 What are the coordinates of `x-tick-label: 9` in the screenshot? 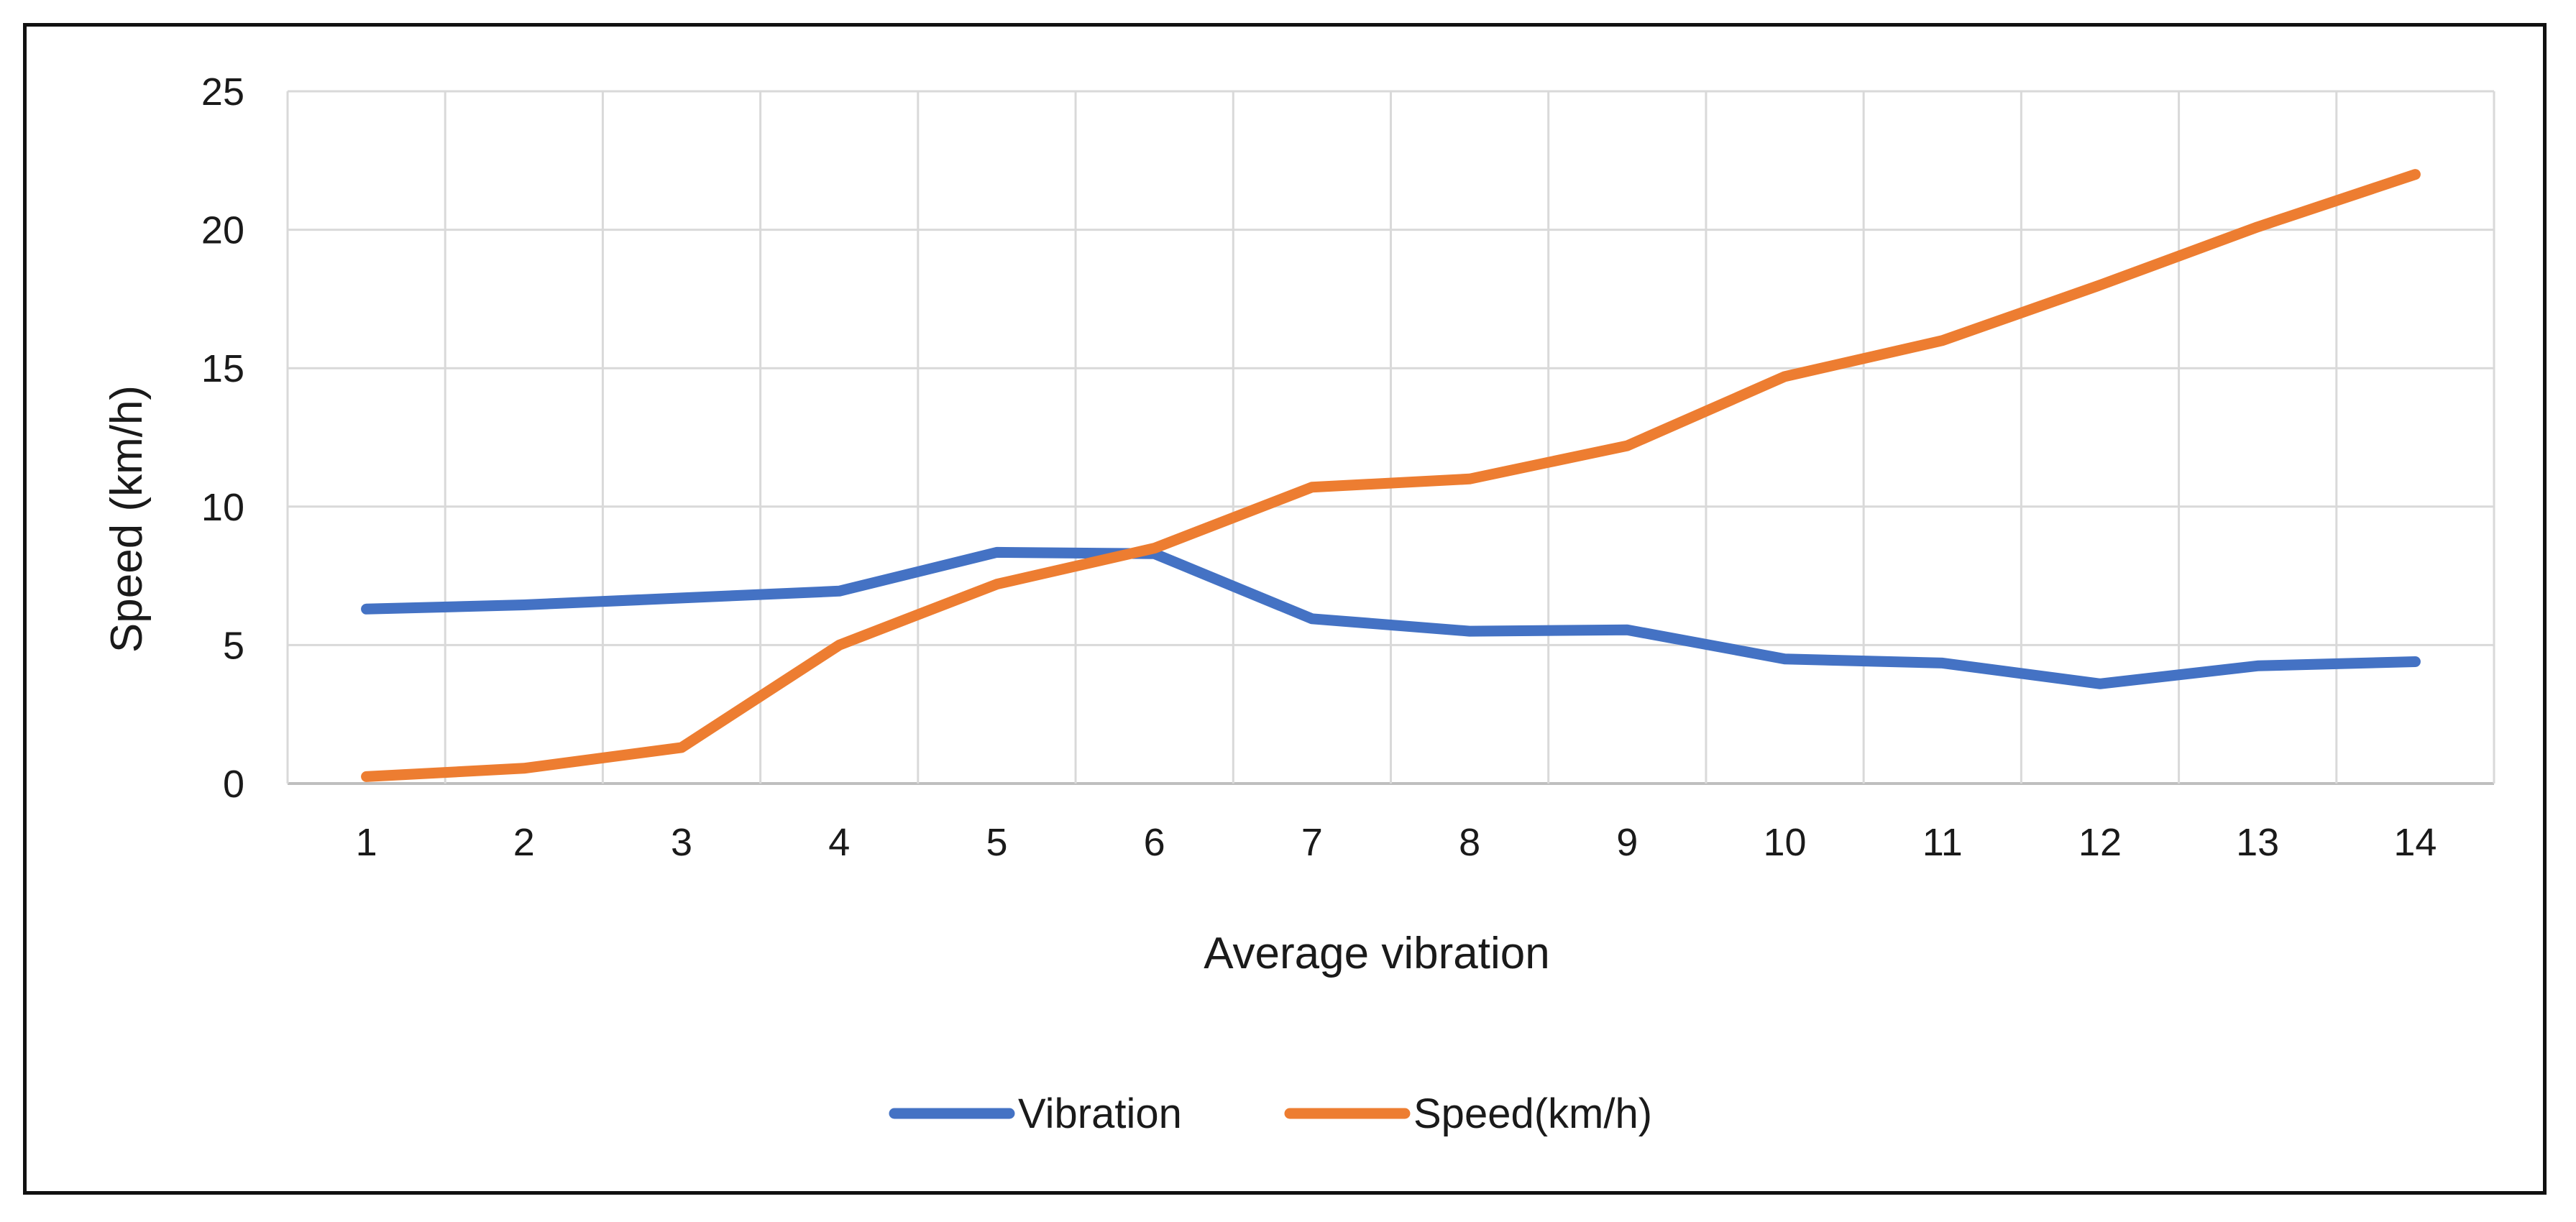 It's located at (1627, 843).